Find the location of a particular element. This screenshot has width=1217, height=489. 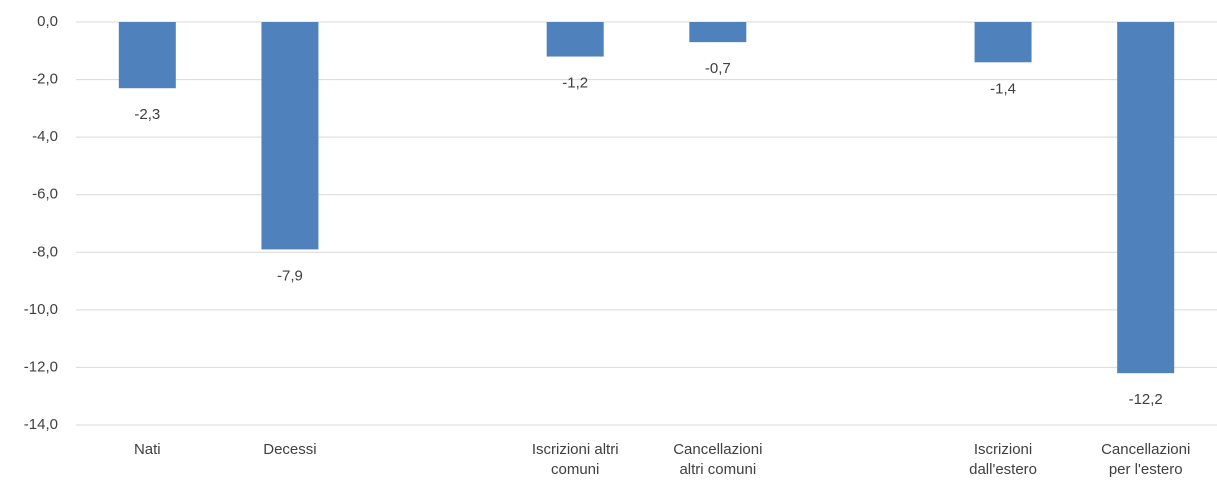

data-label: -2,3 is located at coordinates (147, 114).